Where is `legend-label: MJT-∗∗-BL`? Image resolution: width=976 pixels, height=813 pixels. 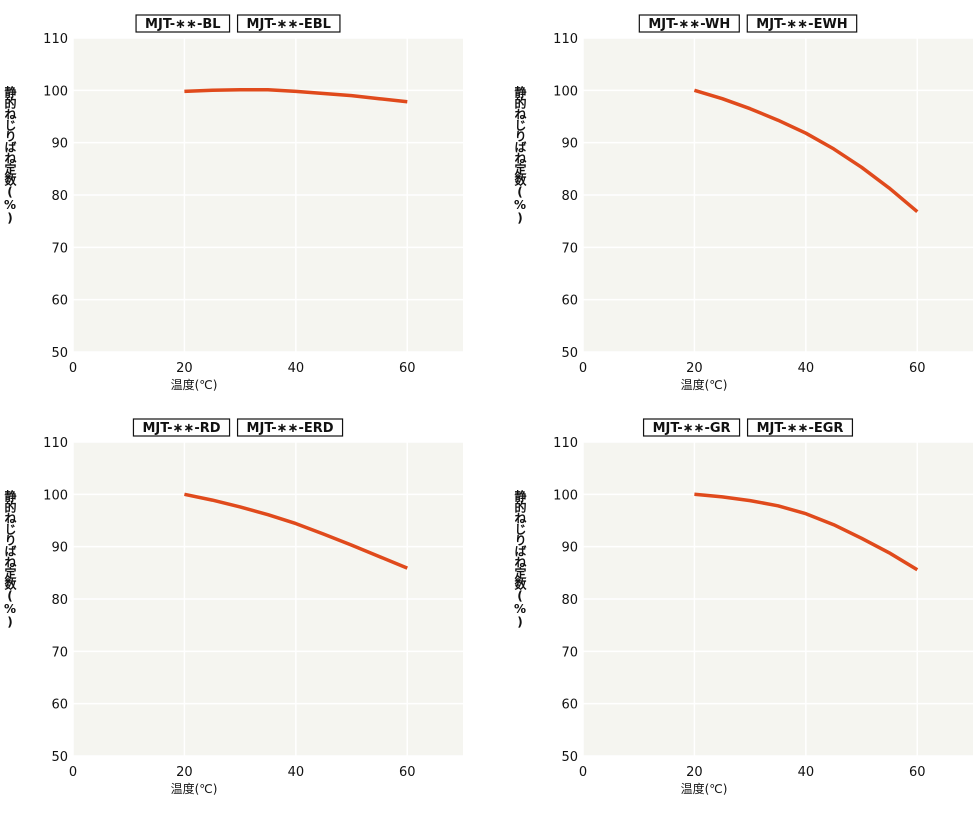 legend-label: MJT-∗∗-BL is located at coordinates (183, 24).